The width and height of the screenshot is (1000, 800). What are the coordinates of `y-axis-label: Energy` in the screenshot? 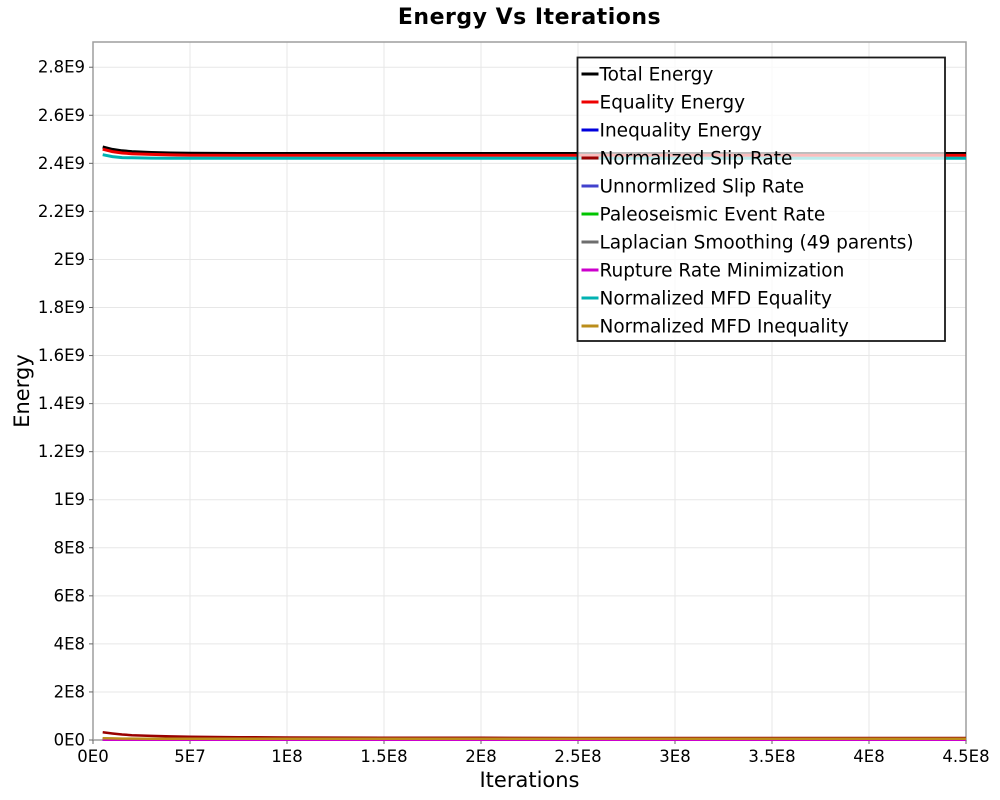 It's located at (22, 391).